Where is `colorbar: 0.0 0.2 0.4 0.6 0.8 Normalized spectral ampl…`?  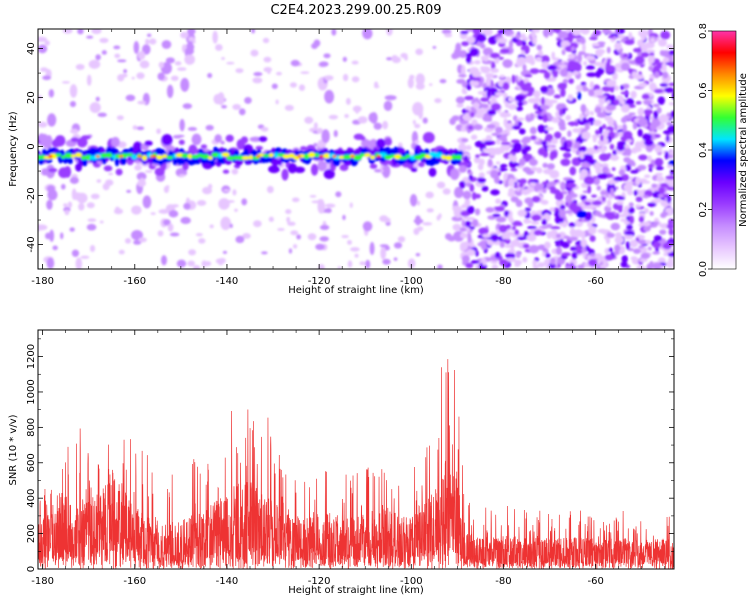 colorbar: 0.0 0.2 0.4 0.6 0.8 Normalized spectral ampl… is located at coordinates (723, 150).